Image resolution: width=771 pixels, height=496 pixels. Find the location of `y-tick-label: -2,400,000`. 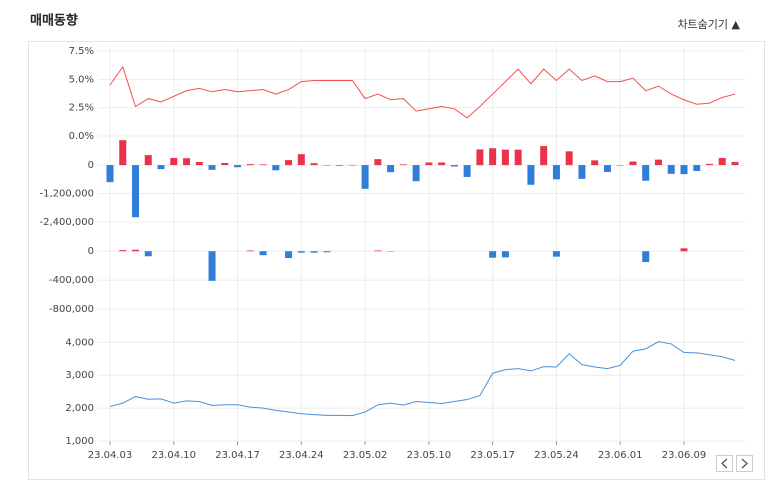

y-tick-label: -2,400,000 is located at coordinates (66, 222).